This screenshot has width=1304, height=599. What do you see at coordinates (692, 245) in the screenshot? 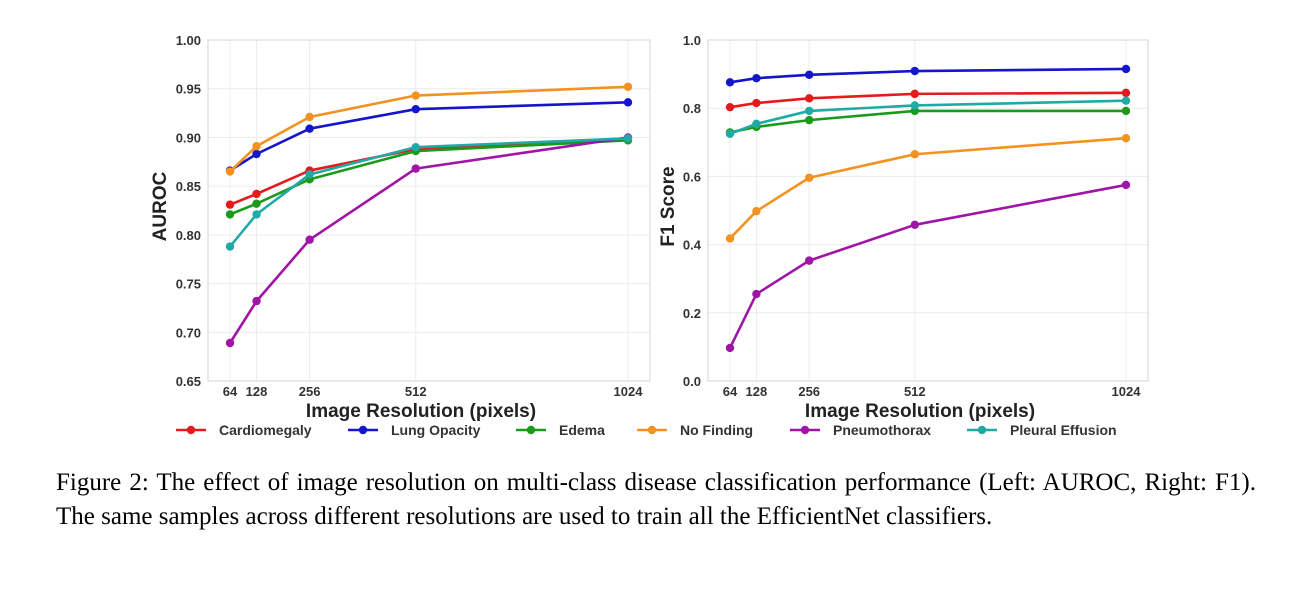
I see `right-ytick-label: 0.4` at bounding box center [692, 245].